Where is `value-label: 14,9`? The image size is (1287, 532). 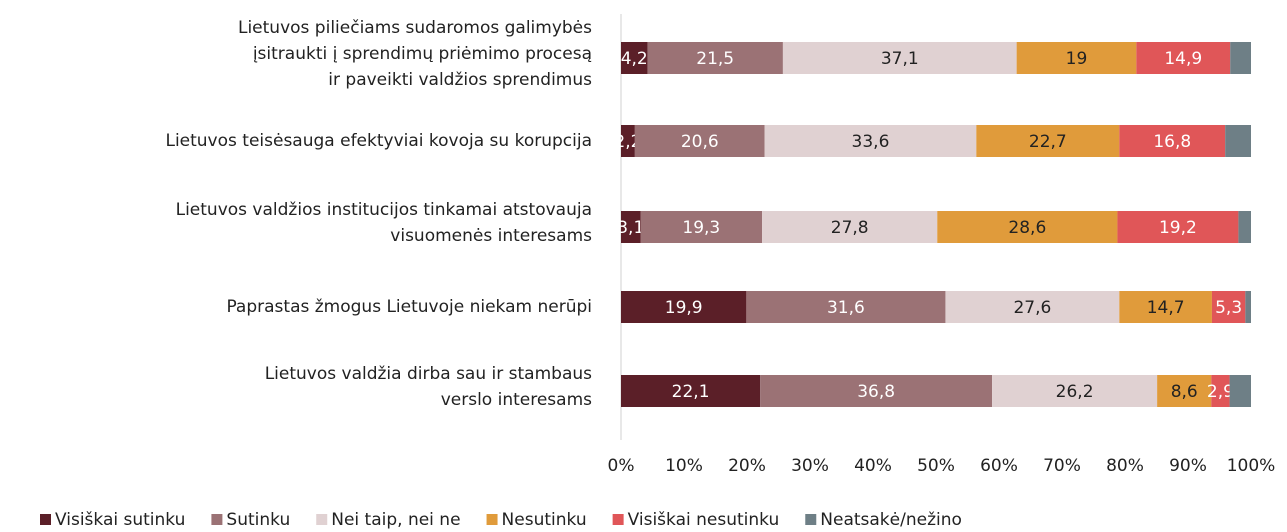
value-label: 14,9 is located at coordinates (1183, 59).